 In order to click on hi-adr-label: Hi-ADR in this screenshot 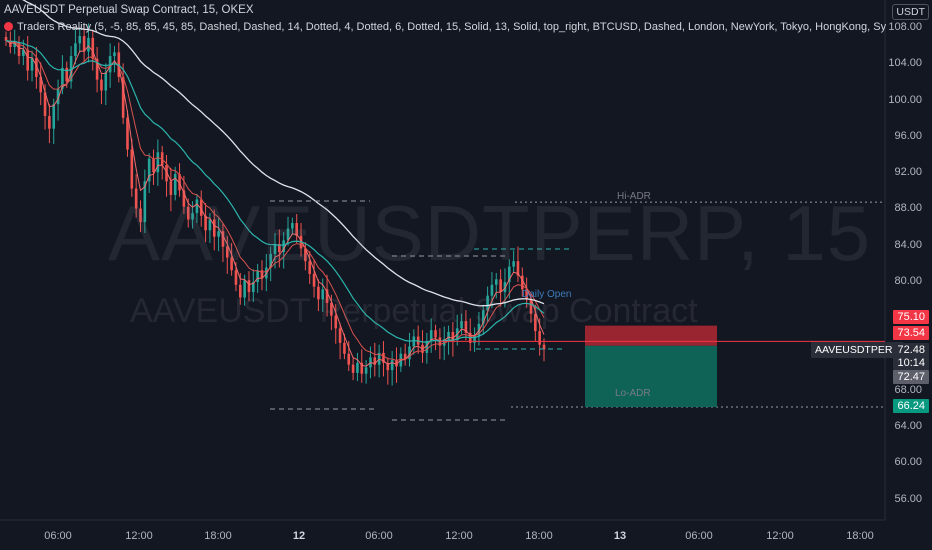, I will do `click(634, 196)`.